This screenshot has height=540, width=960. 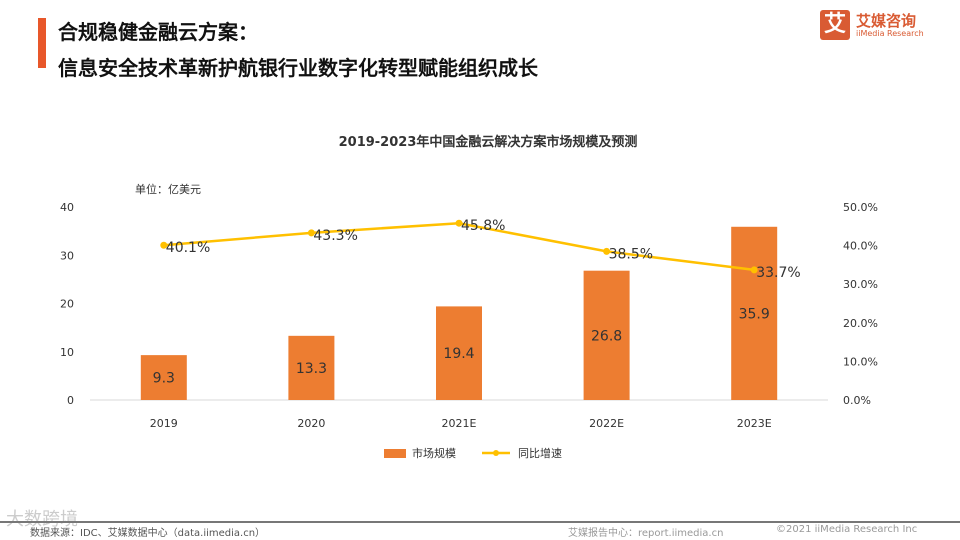 I want to click on logo-mark: 艾, so click(x=835, y=25).